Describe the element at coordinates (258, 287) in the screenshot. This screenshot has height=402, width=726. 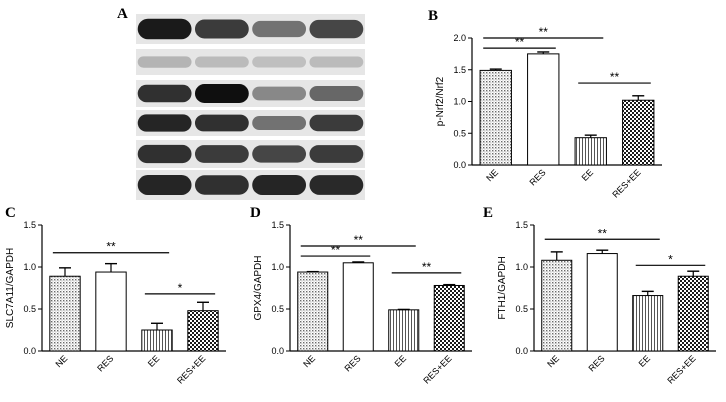
I see `y-axis-label: GPX4/GAPDH` at that location.